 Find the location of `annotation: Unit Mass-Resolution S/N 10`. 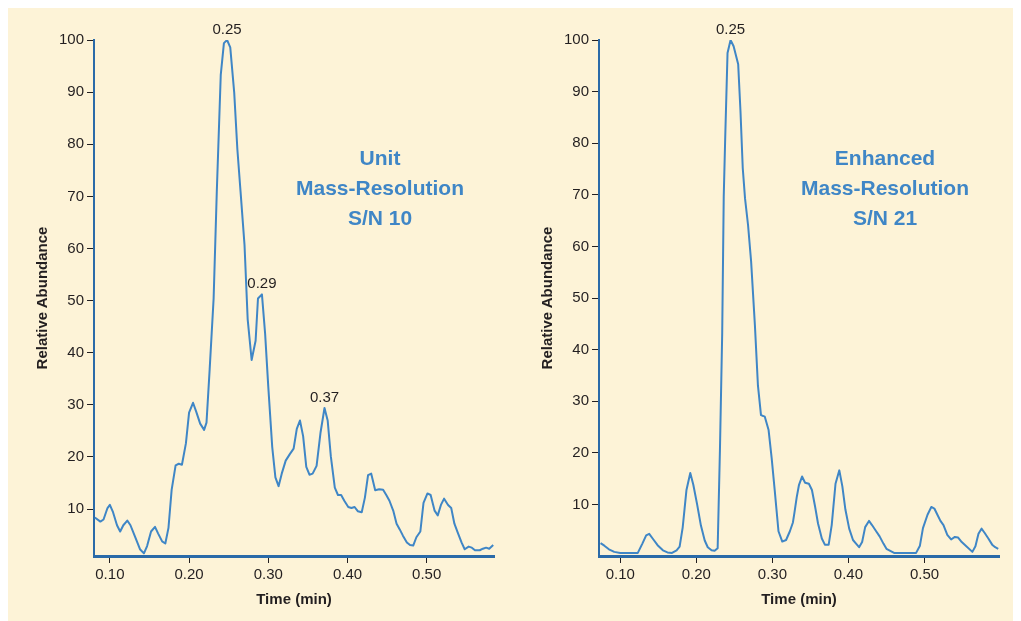

annotation: Unit Mass-Resolution S/N 10 is located at coordinates (380, 188).